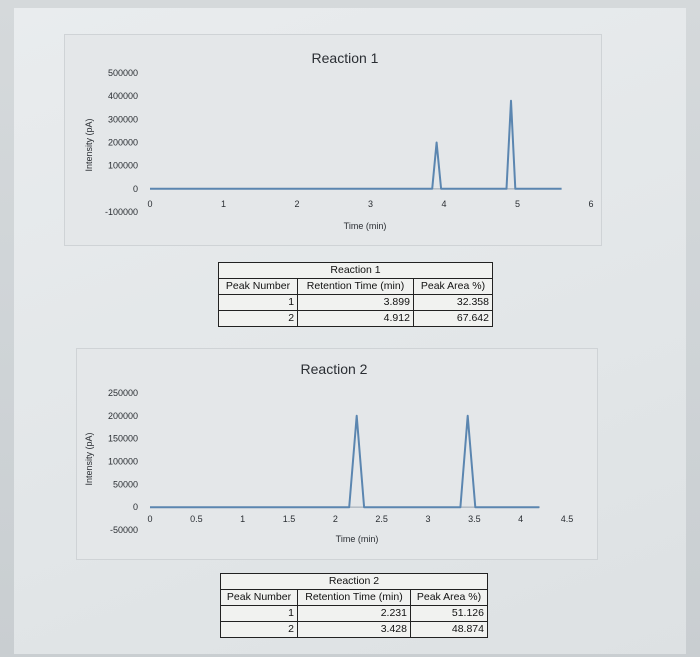 This screenshot has width=700, height=657. I want to click on table-caption: Reaction 1, so click(356, 271).